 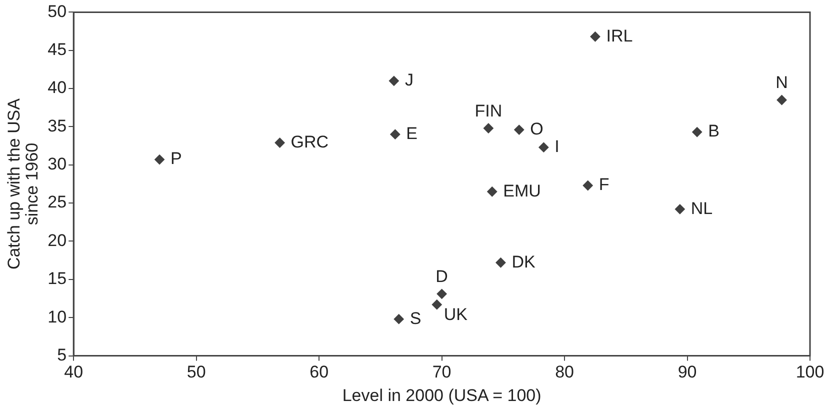 What do you see at coordinates (62, 354) in the screenshot?
I see `y-tick-label: 5` at bounding box center [62, 354].